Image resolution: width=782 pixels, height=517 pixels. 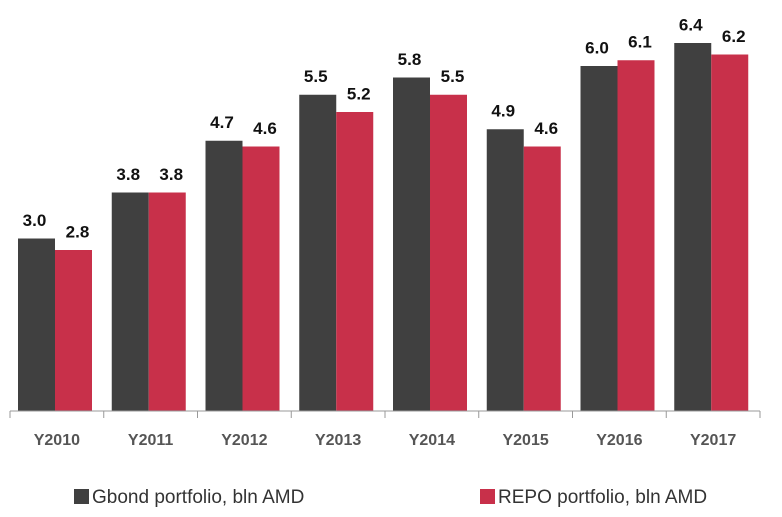 I want to click on x-tick-label: Y2014, so click(x=432, y=440).